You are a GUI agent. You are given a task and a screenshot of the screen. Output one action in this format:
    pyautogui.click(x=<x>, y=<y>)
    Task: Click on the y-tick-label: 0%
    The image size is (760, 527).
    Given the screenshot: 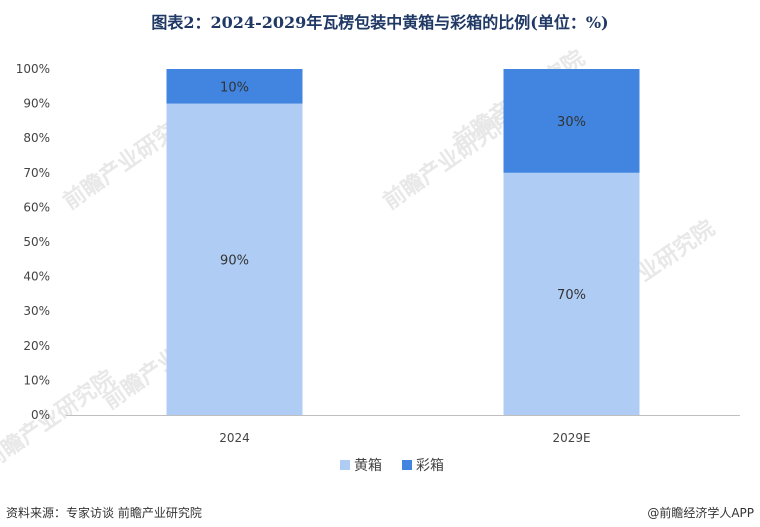 What is the action you would take?
    pyautogui.click(x=40, y=415)
    